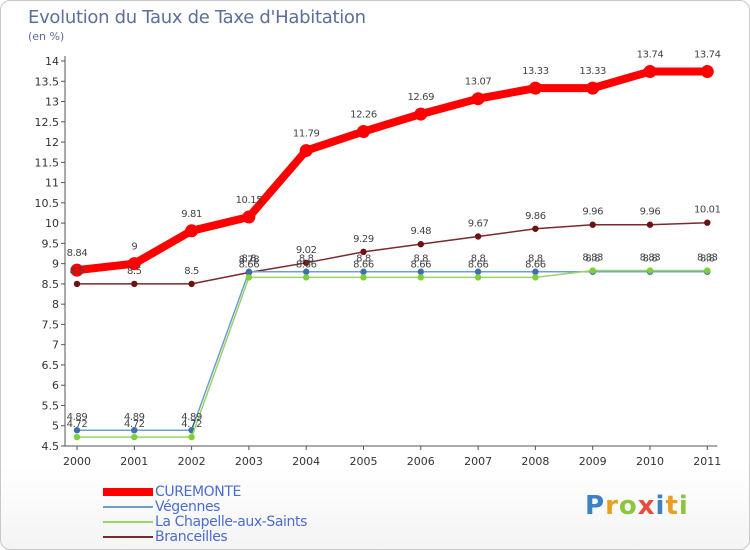 The image size is (750, 550). What do you see at coordinates (707, 55) in the screenshot?
I see `data-label: 13.74` at bounding box center [707, 55].